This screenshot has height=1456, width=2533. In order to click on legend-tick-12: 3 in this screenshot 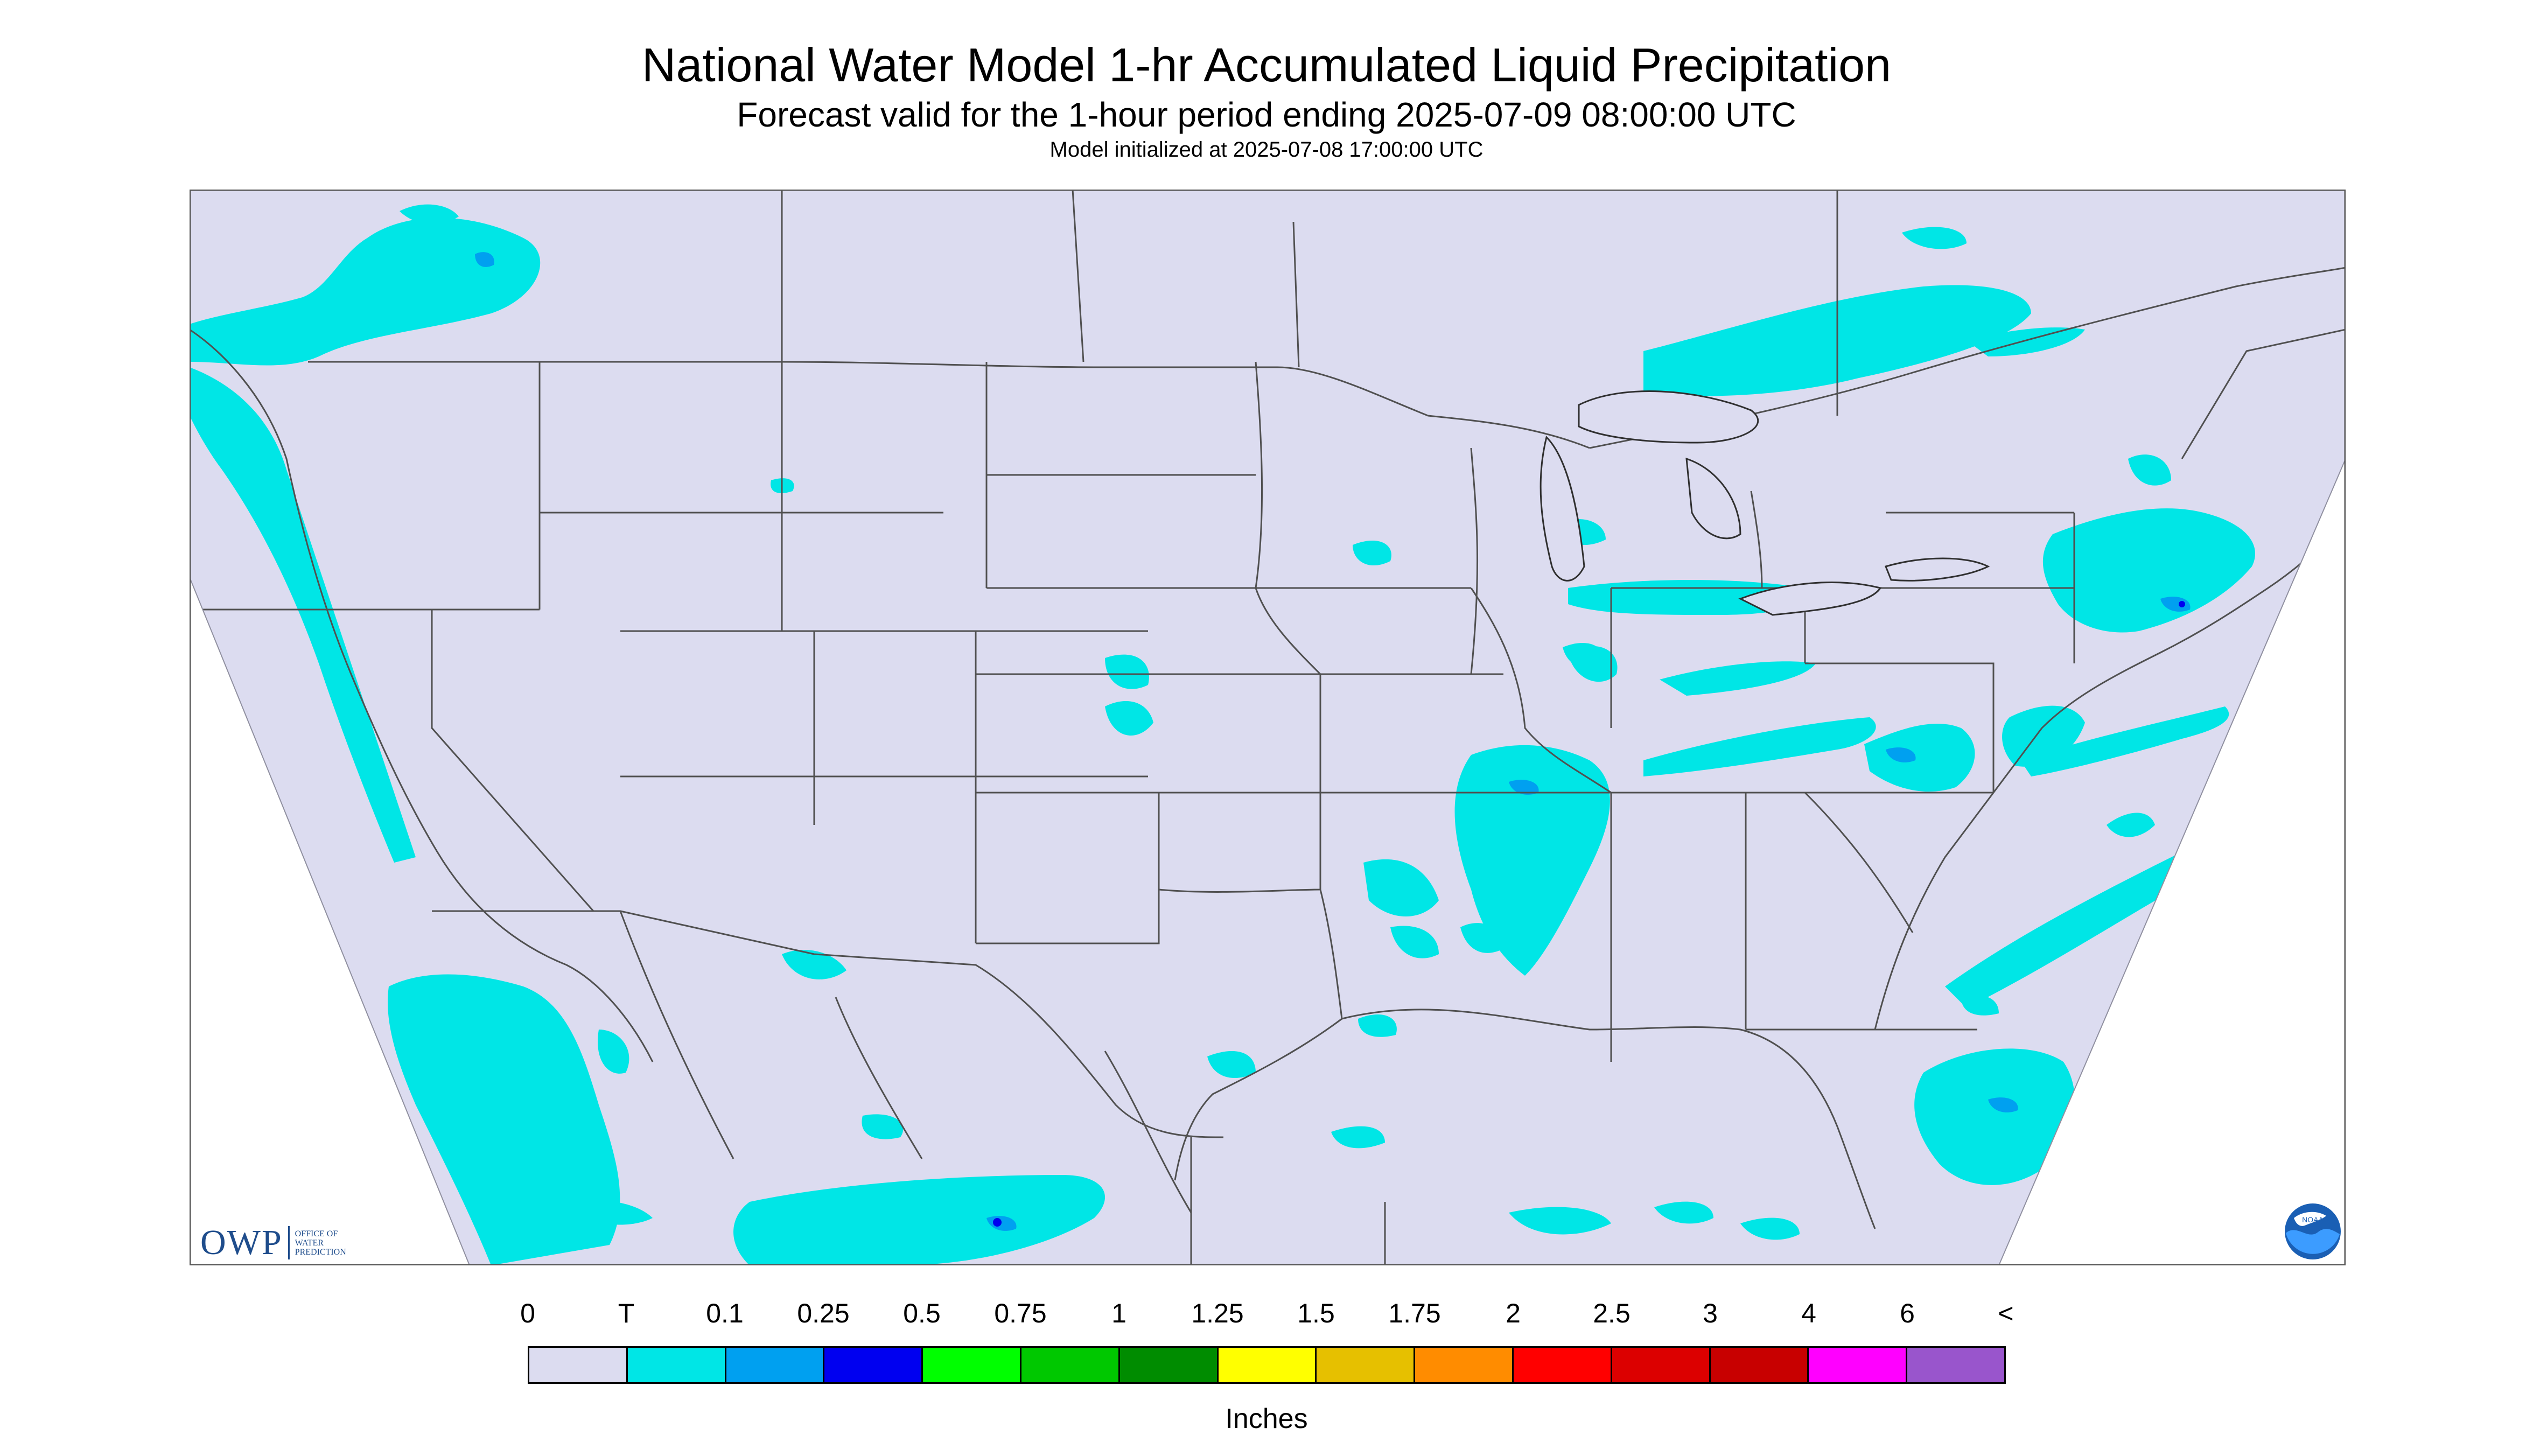, I will do `click(1710, 1313)`.